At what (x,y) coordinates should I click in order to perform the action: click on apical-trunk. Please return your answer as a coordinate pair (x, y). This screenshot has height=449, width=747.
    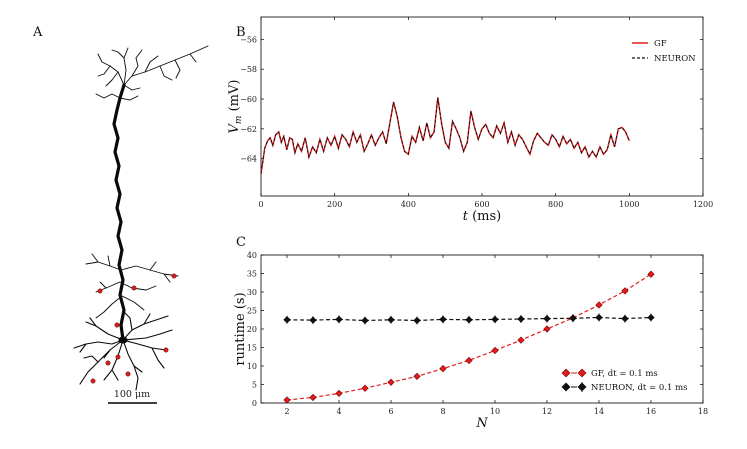
    Looking at the image, I should click on (119, 212).